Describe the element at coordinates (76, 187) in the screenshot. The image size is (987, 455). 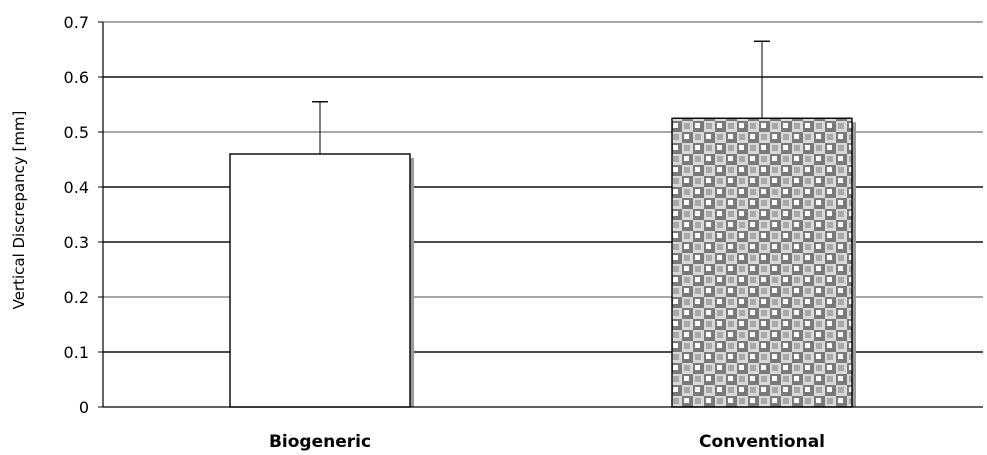
I see `y-tick-label: 0.4` at that location.